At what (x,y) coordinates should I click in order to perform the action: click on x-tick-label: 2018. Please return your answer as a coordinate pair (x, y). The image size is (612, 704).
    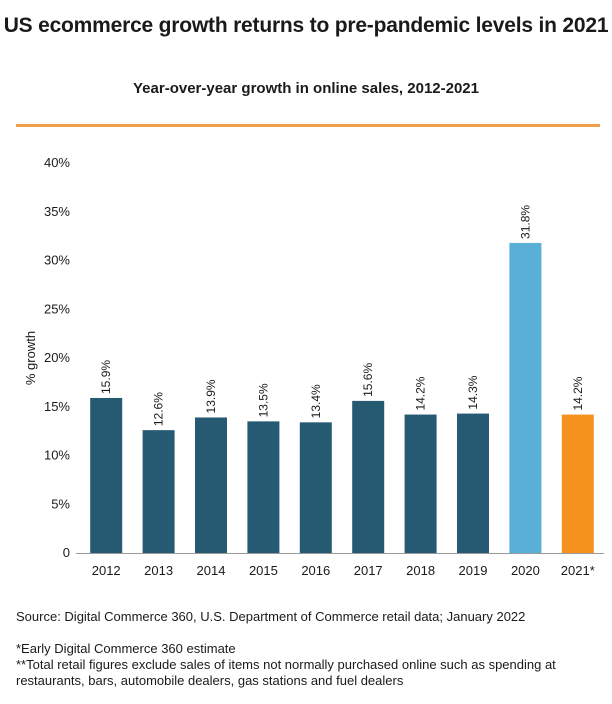
    Looking at the image, I should click on (420, 570).